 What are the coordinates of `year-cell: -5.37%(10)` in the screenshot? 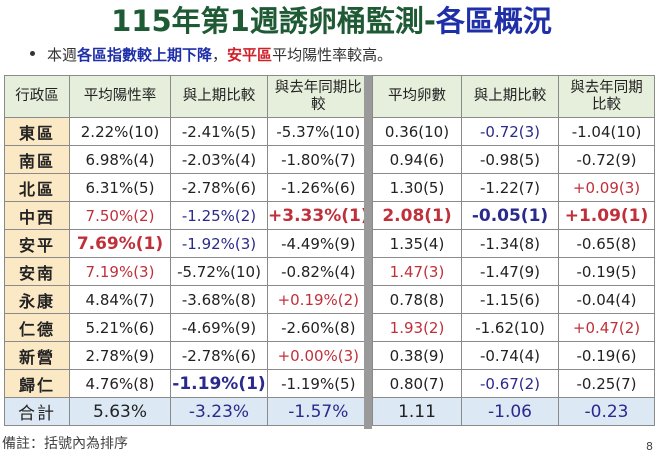 It's located at (318, 131).